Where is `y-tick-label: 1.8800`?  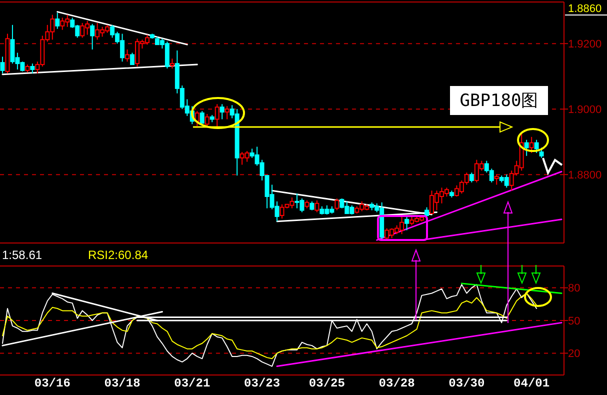 y-tick-label: 1.8800 is located at coordinates (585, 175).